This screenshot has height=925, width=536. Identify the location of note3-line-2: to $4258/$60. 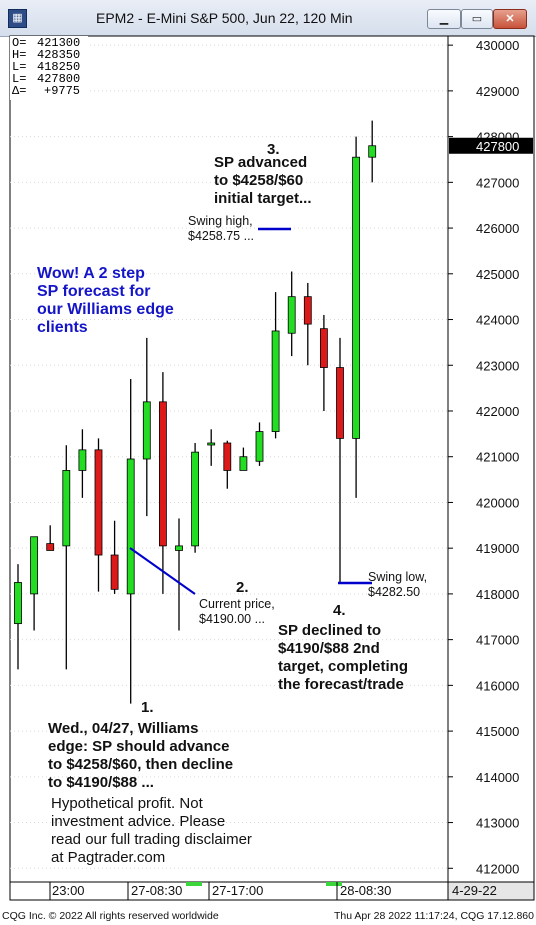
(258, 180).